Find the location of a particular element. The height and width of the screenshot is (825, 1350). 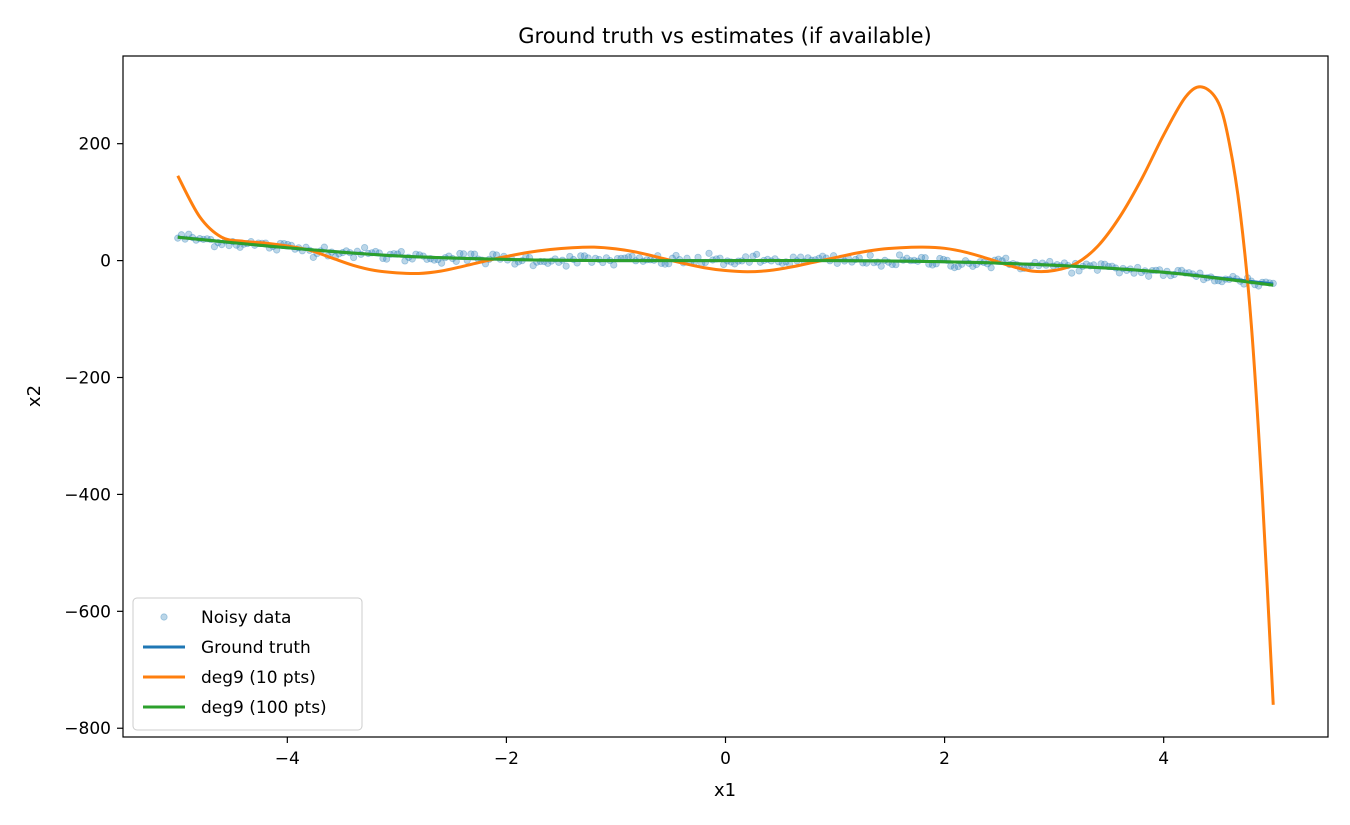

x-axis-label: x1 is located at coordinates (725, 790).